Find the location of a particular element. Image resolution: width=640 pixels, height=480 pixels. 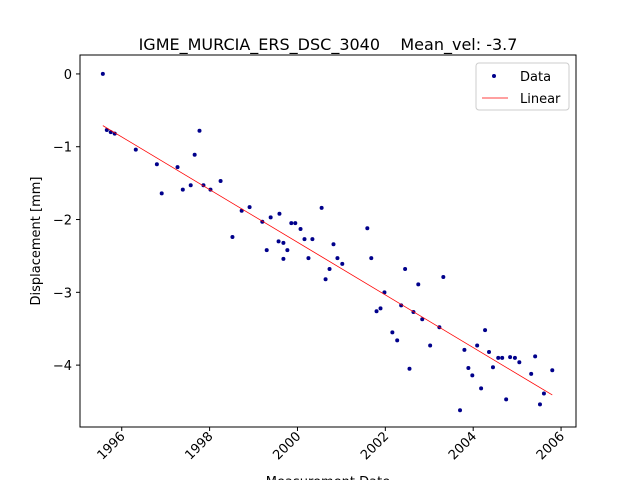

y-axis-label: Displacement [mm] is located at coordinates (36, 241).